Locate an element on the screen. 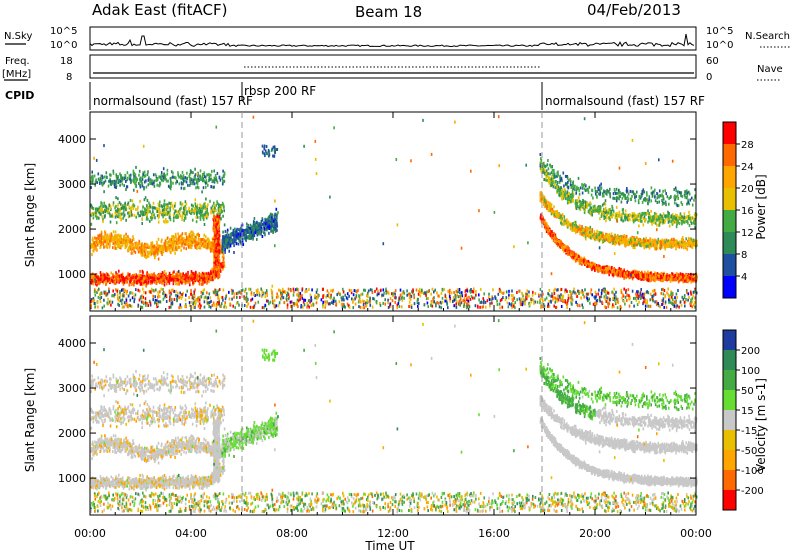  nsky-tick-low: 10^0 is located at coordinates (63, 45).